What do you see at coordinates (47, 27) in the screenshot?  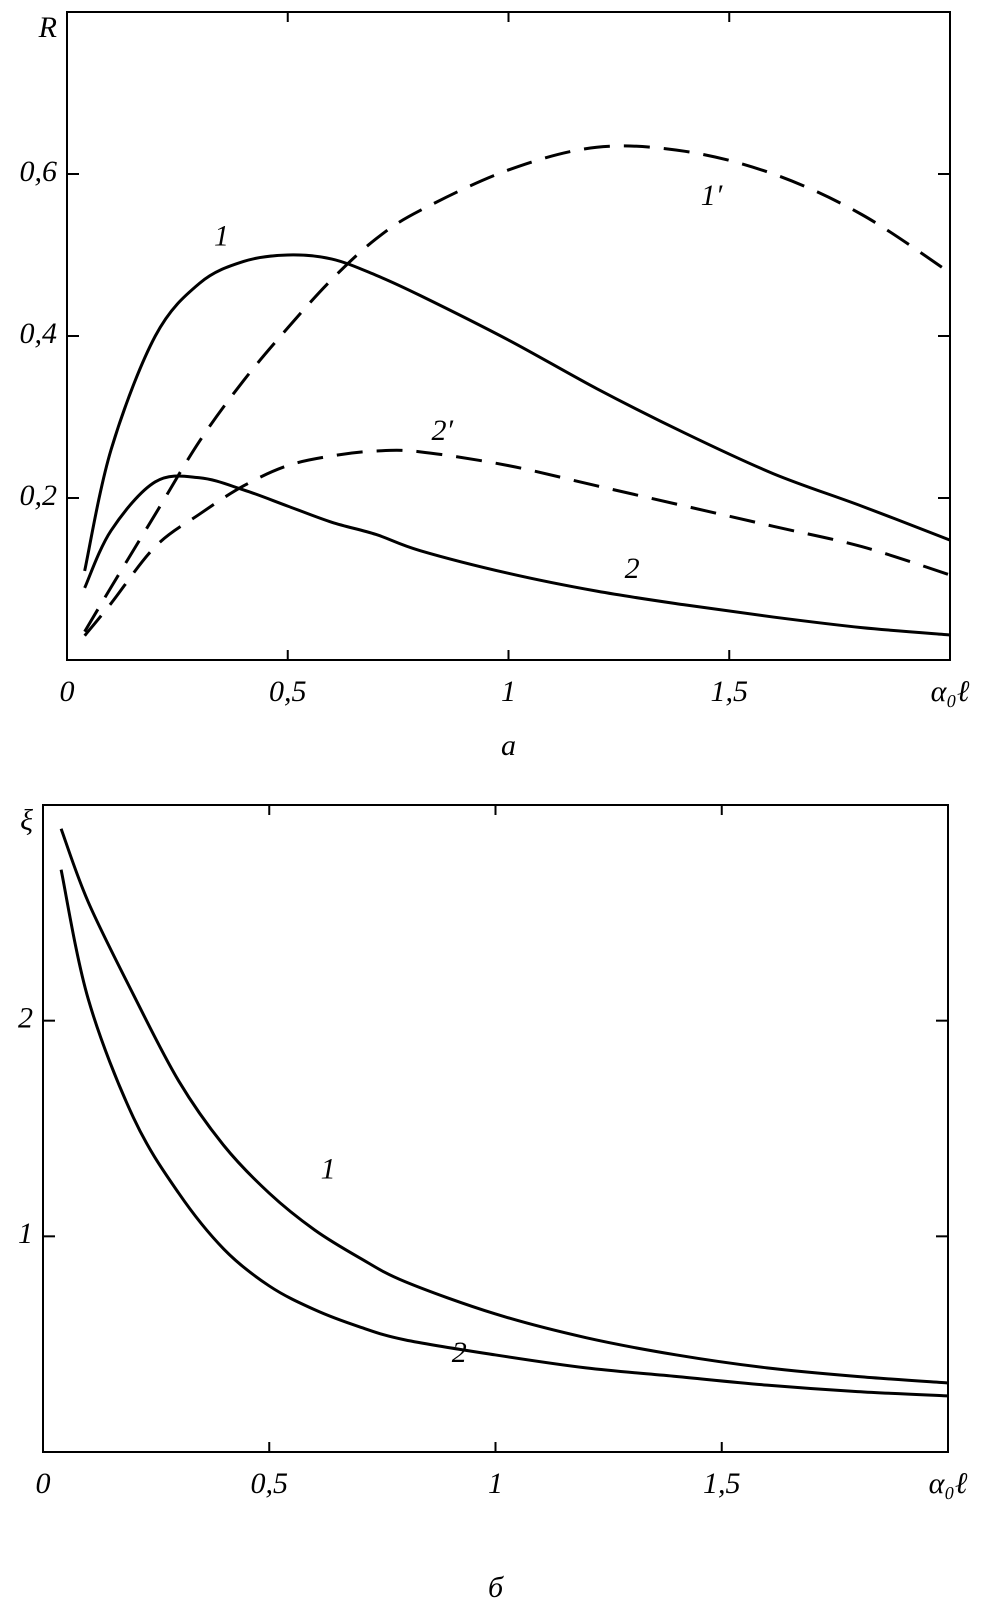 I see `y-axis-label: R` at bounding box center [47, 27].